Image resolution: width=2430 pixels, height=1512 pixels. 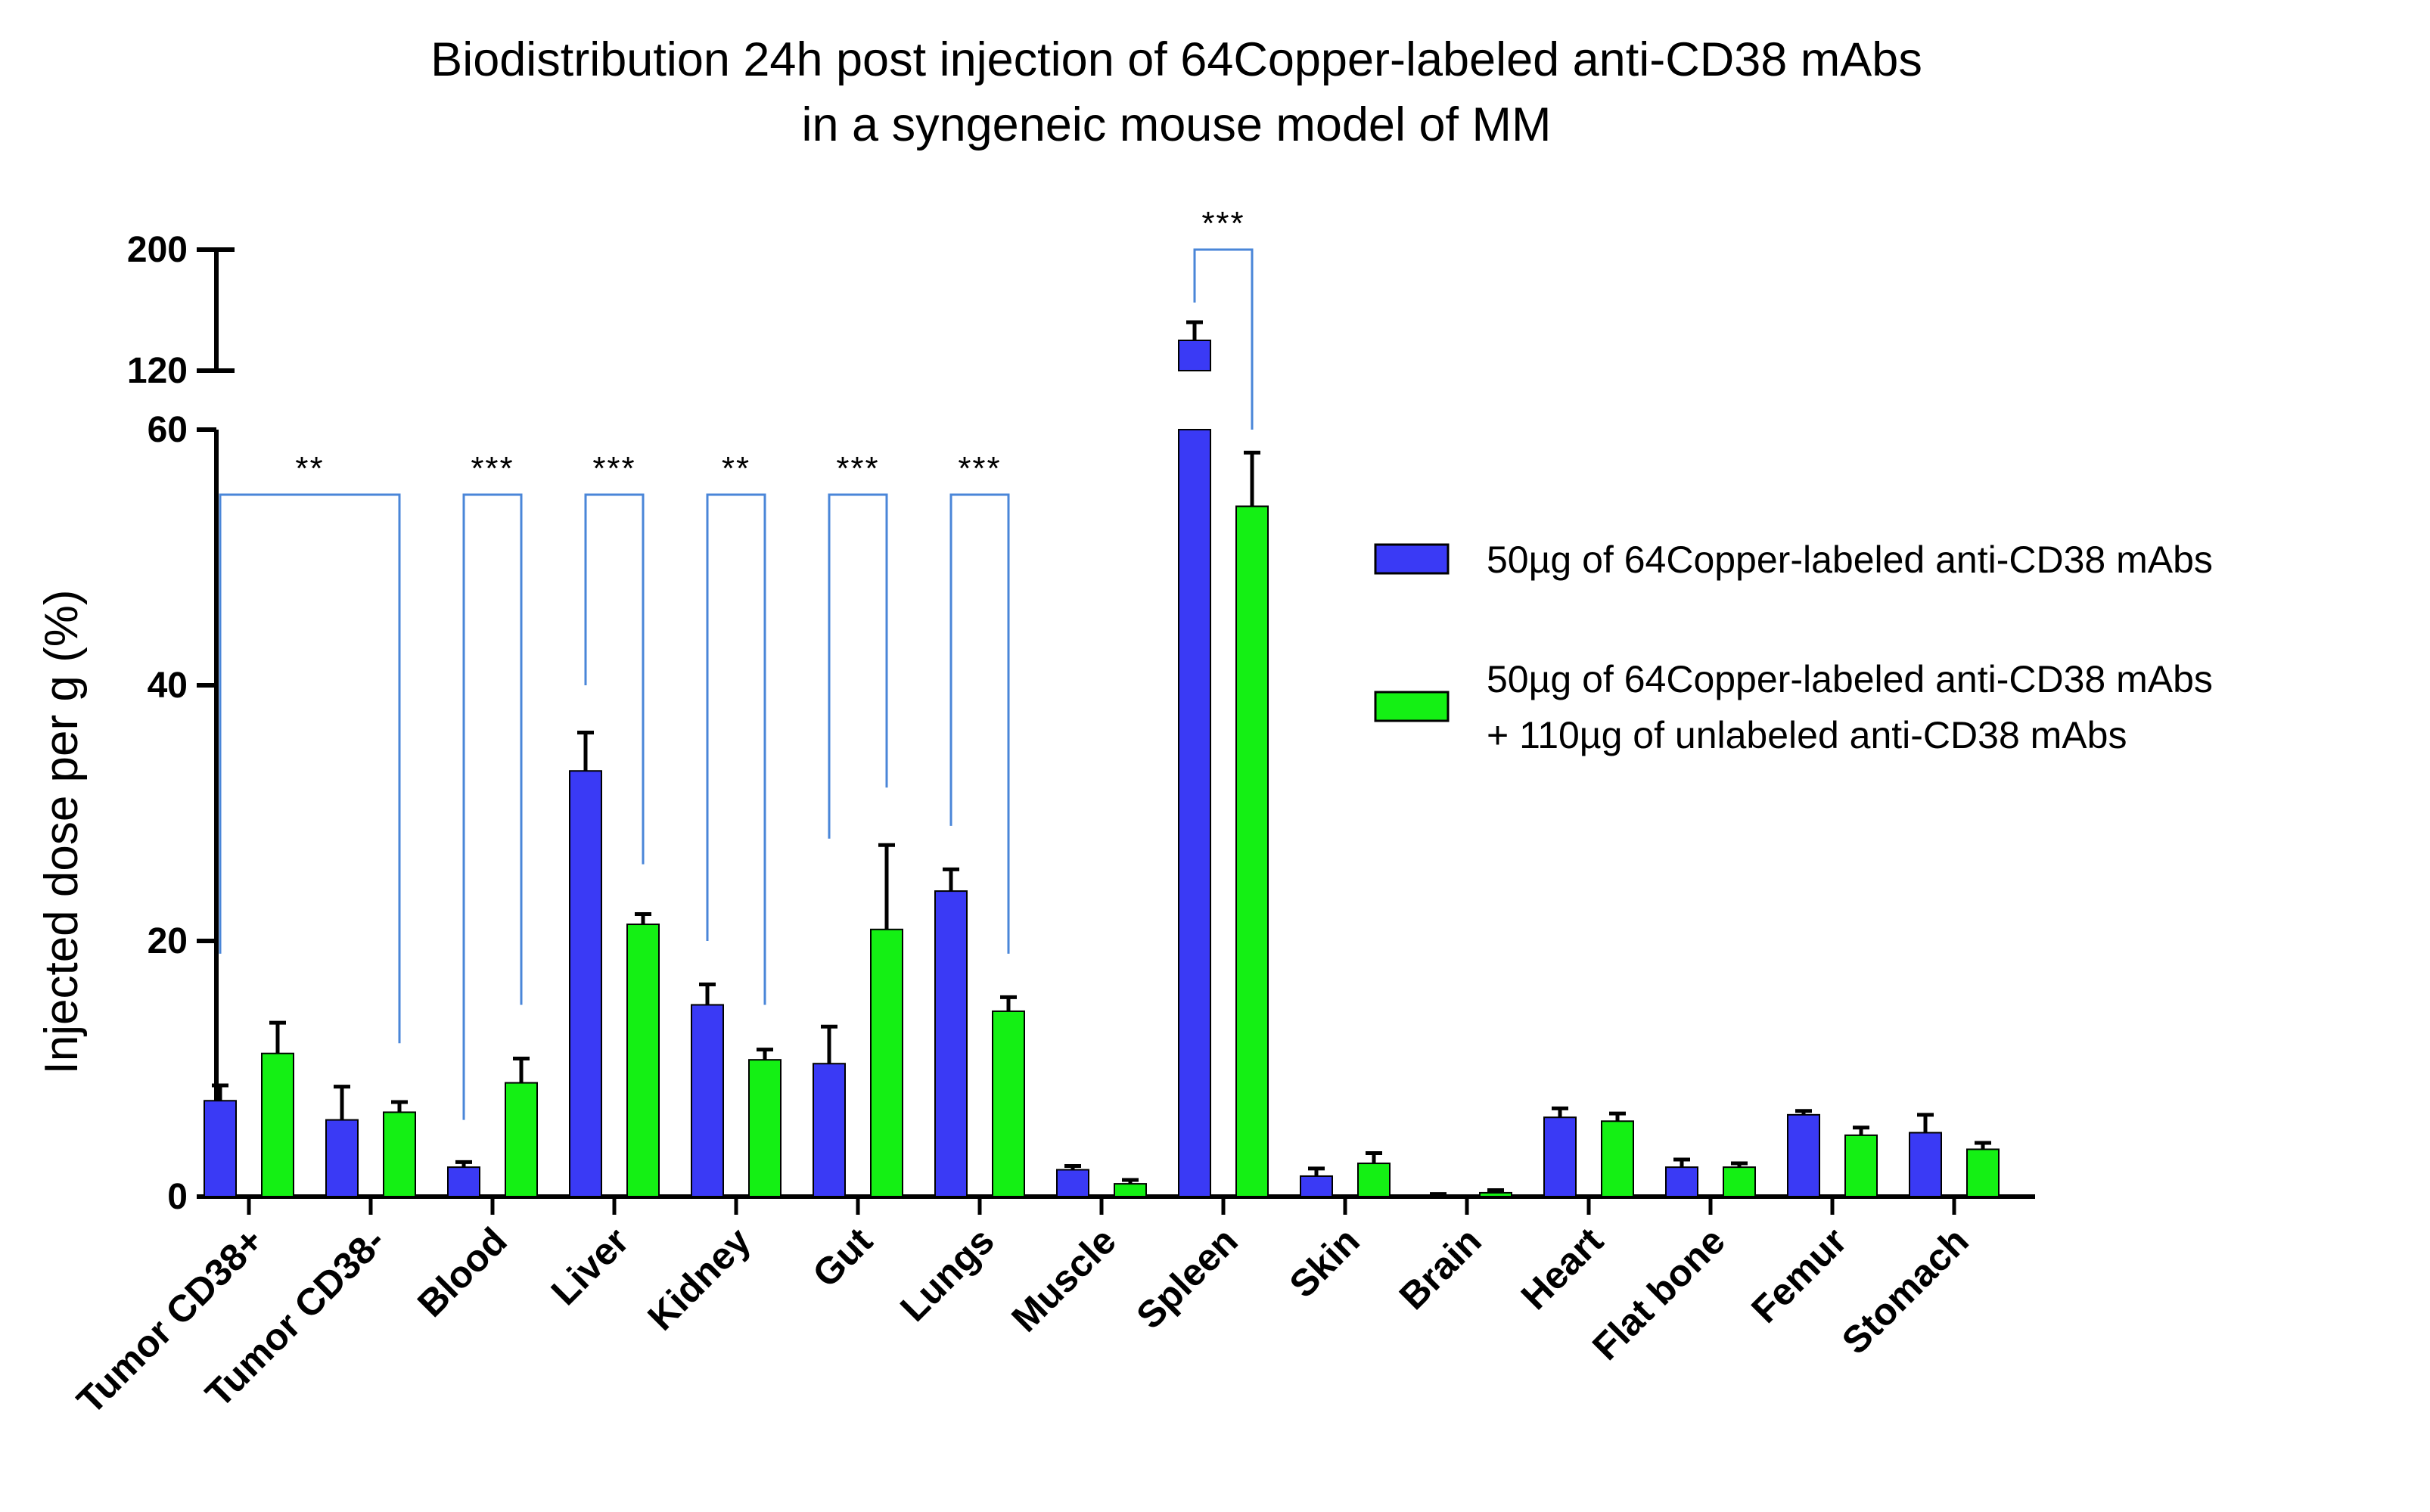 What do you see at coordinates (1905, 1290) in the screenshot?
I see `x-tick-label: Stomach` at bounding box center [1905, 1290].